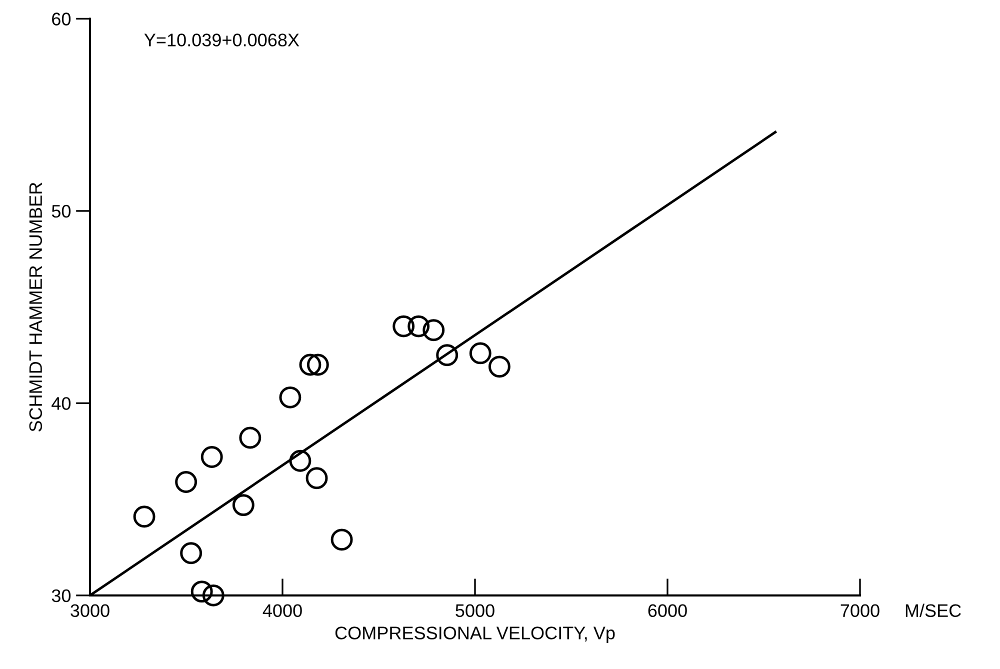 Image resolution: width=1000 pixels, height=669 pixels. I want to click on y-axis-title: SCHMIDT HAMMER NUMBER, so click(35, 307).